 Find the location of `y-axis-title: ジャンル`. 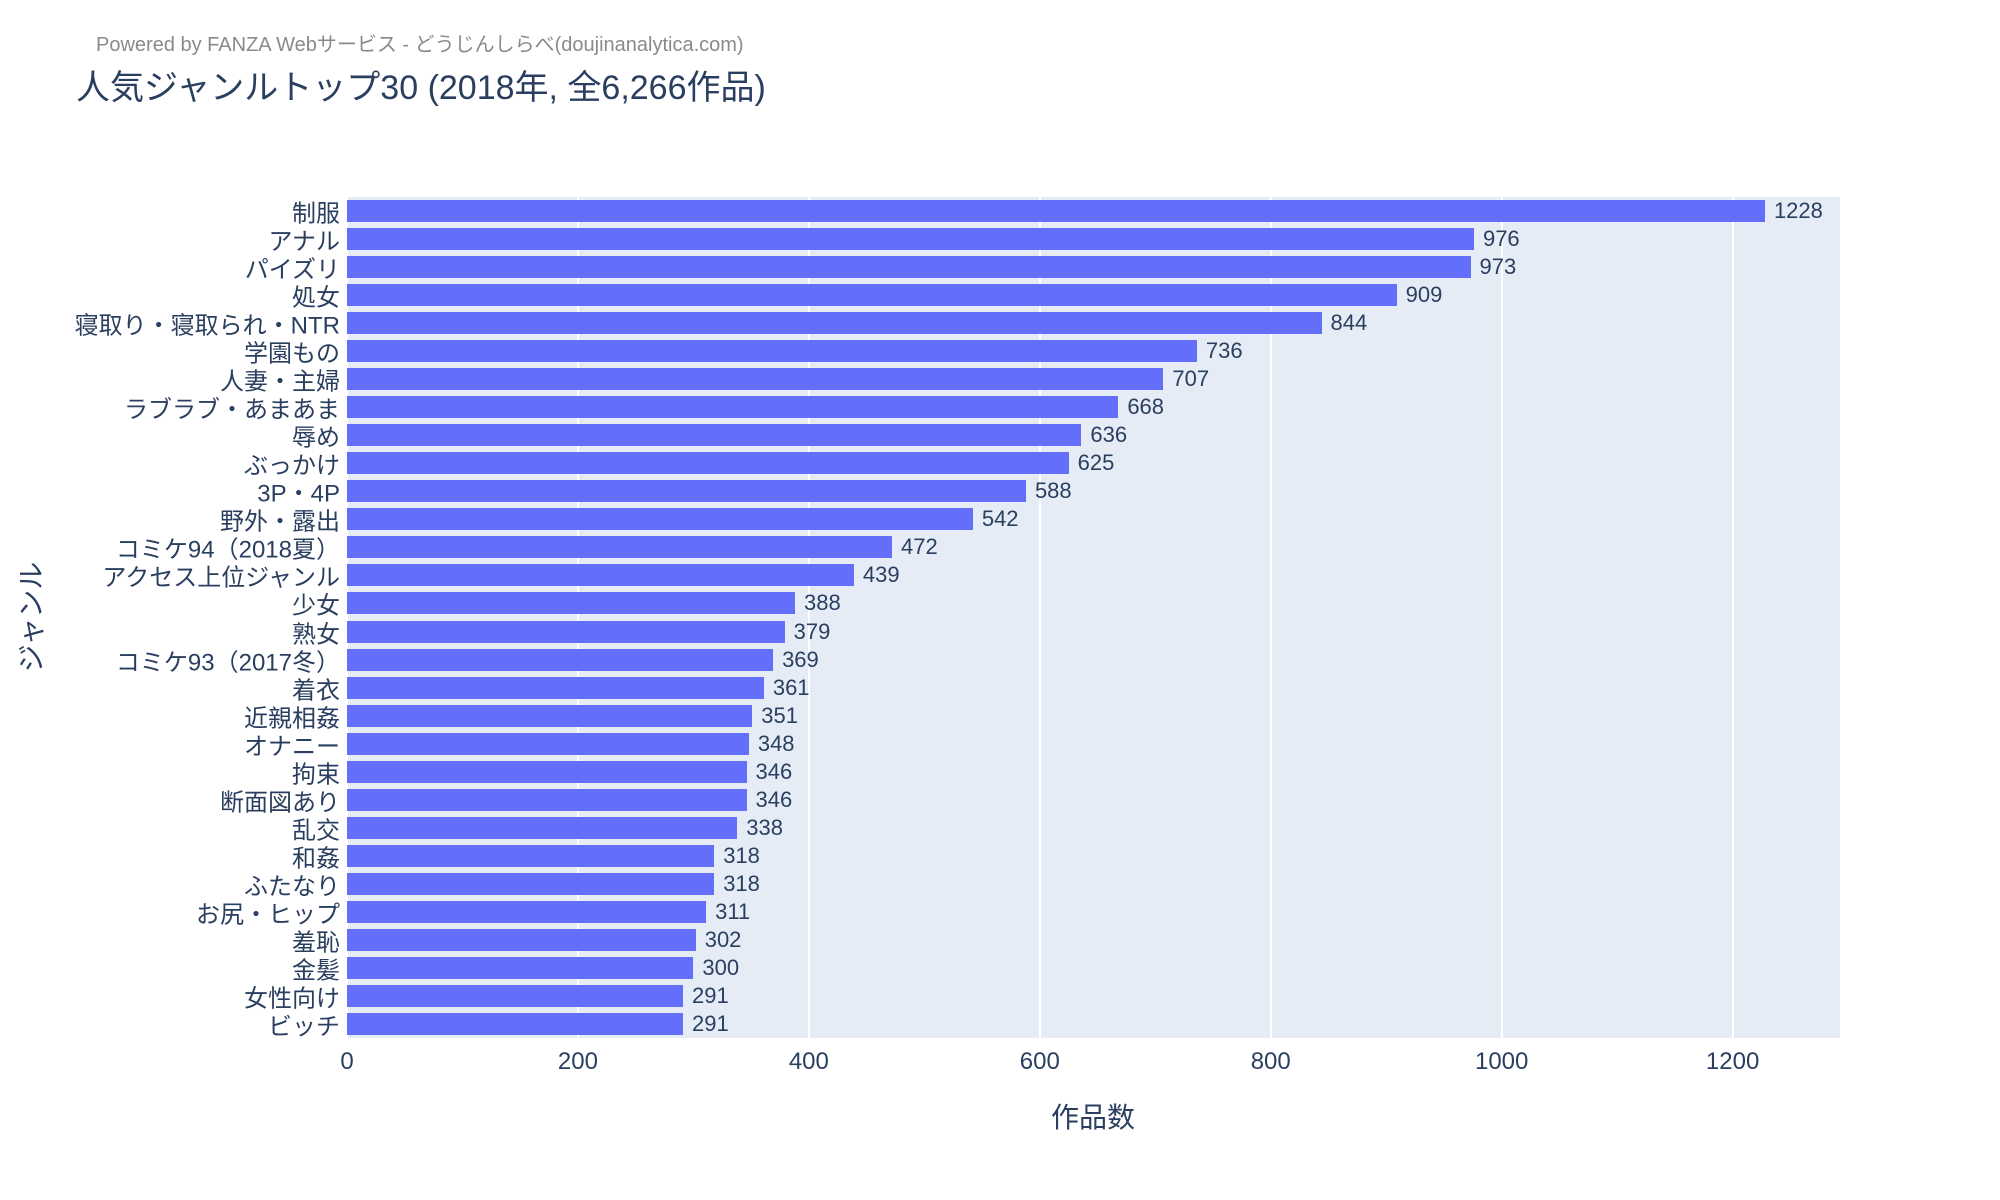

y-axis-title: ジャンル is located at coordinates (31, 617).